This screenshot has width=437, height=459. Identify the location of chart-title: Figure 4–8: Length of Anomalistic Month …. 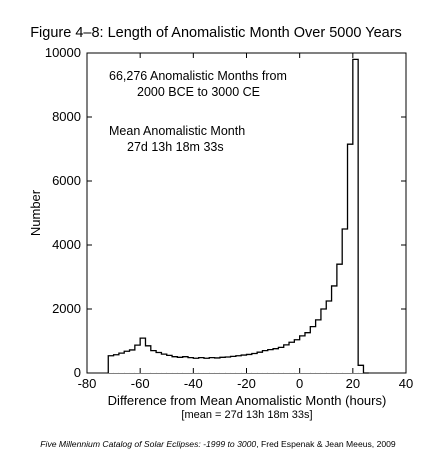
(216, 33).